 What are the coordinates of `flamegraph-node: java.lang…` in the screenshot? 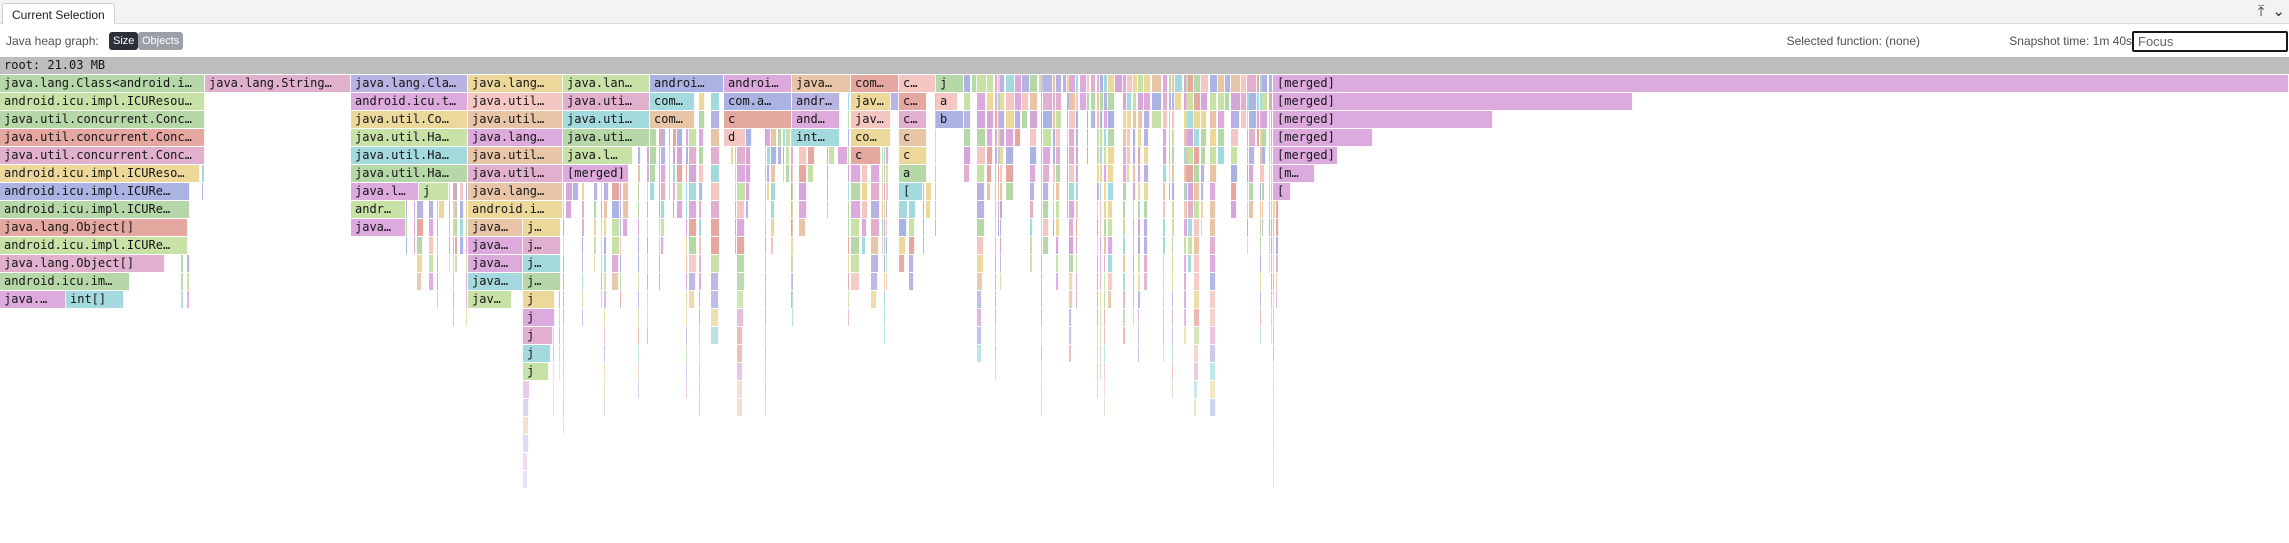 It's located at (515, 191).